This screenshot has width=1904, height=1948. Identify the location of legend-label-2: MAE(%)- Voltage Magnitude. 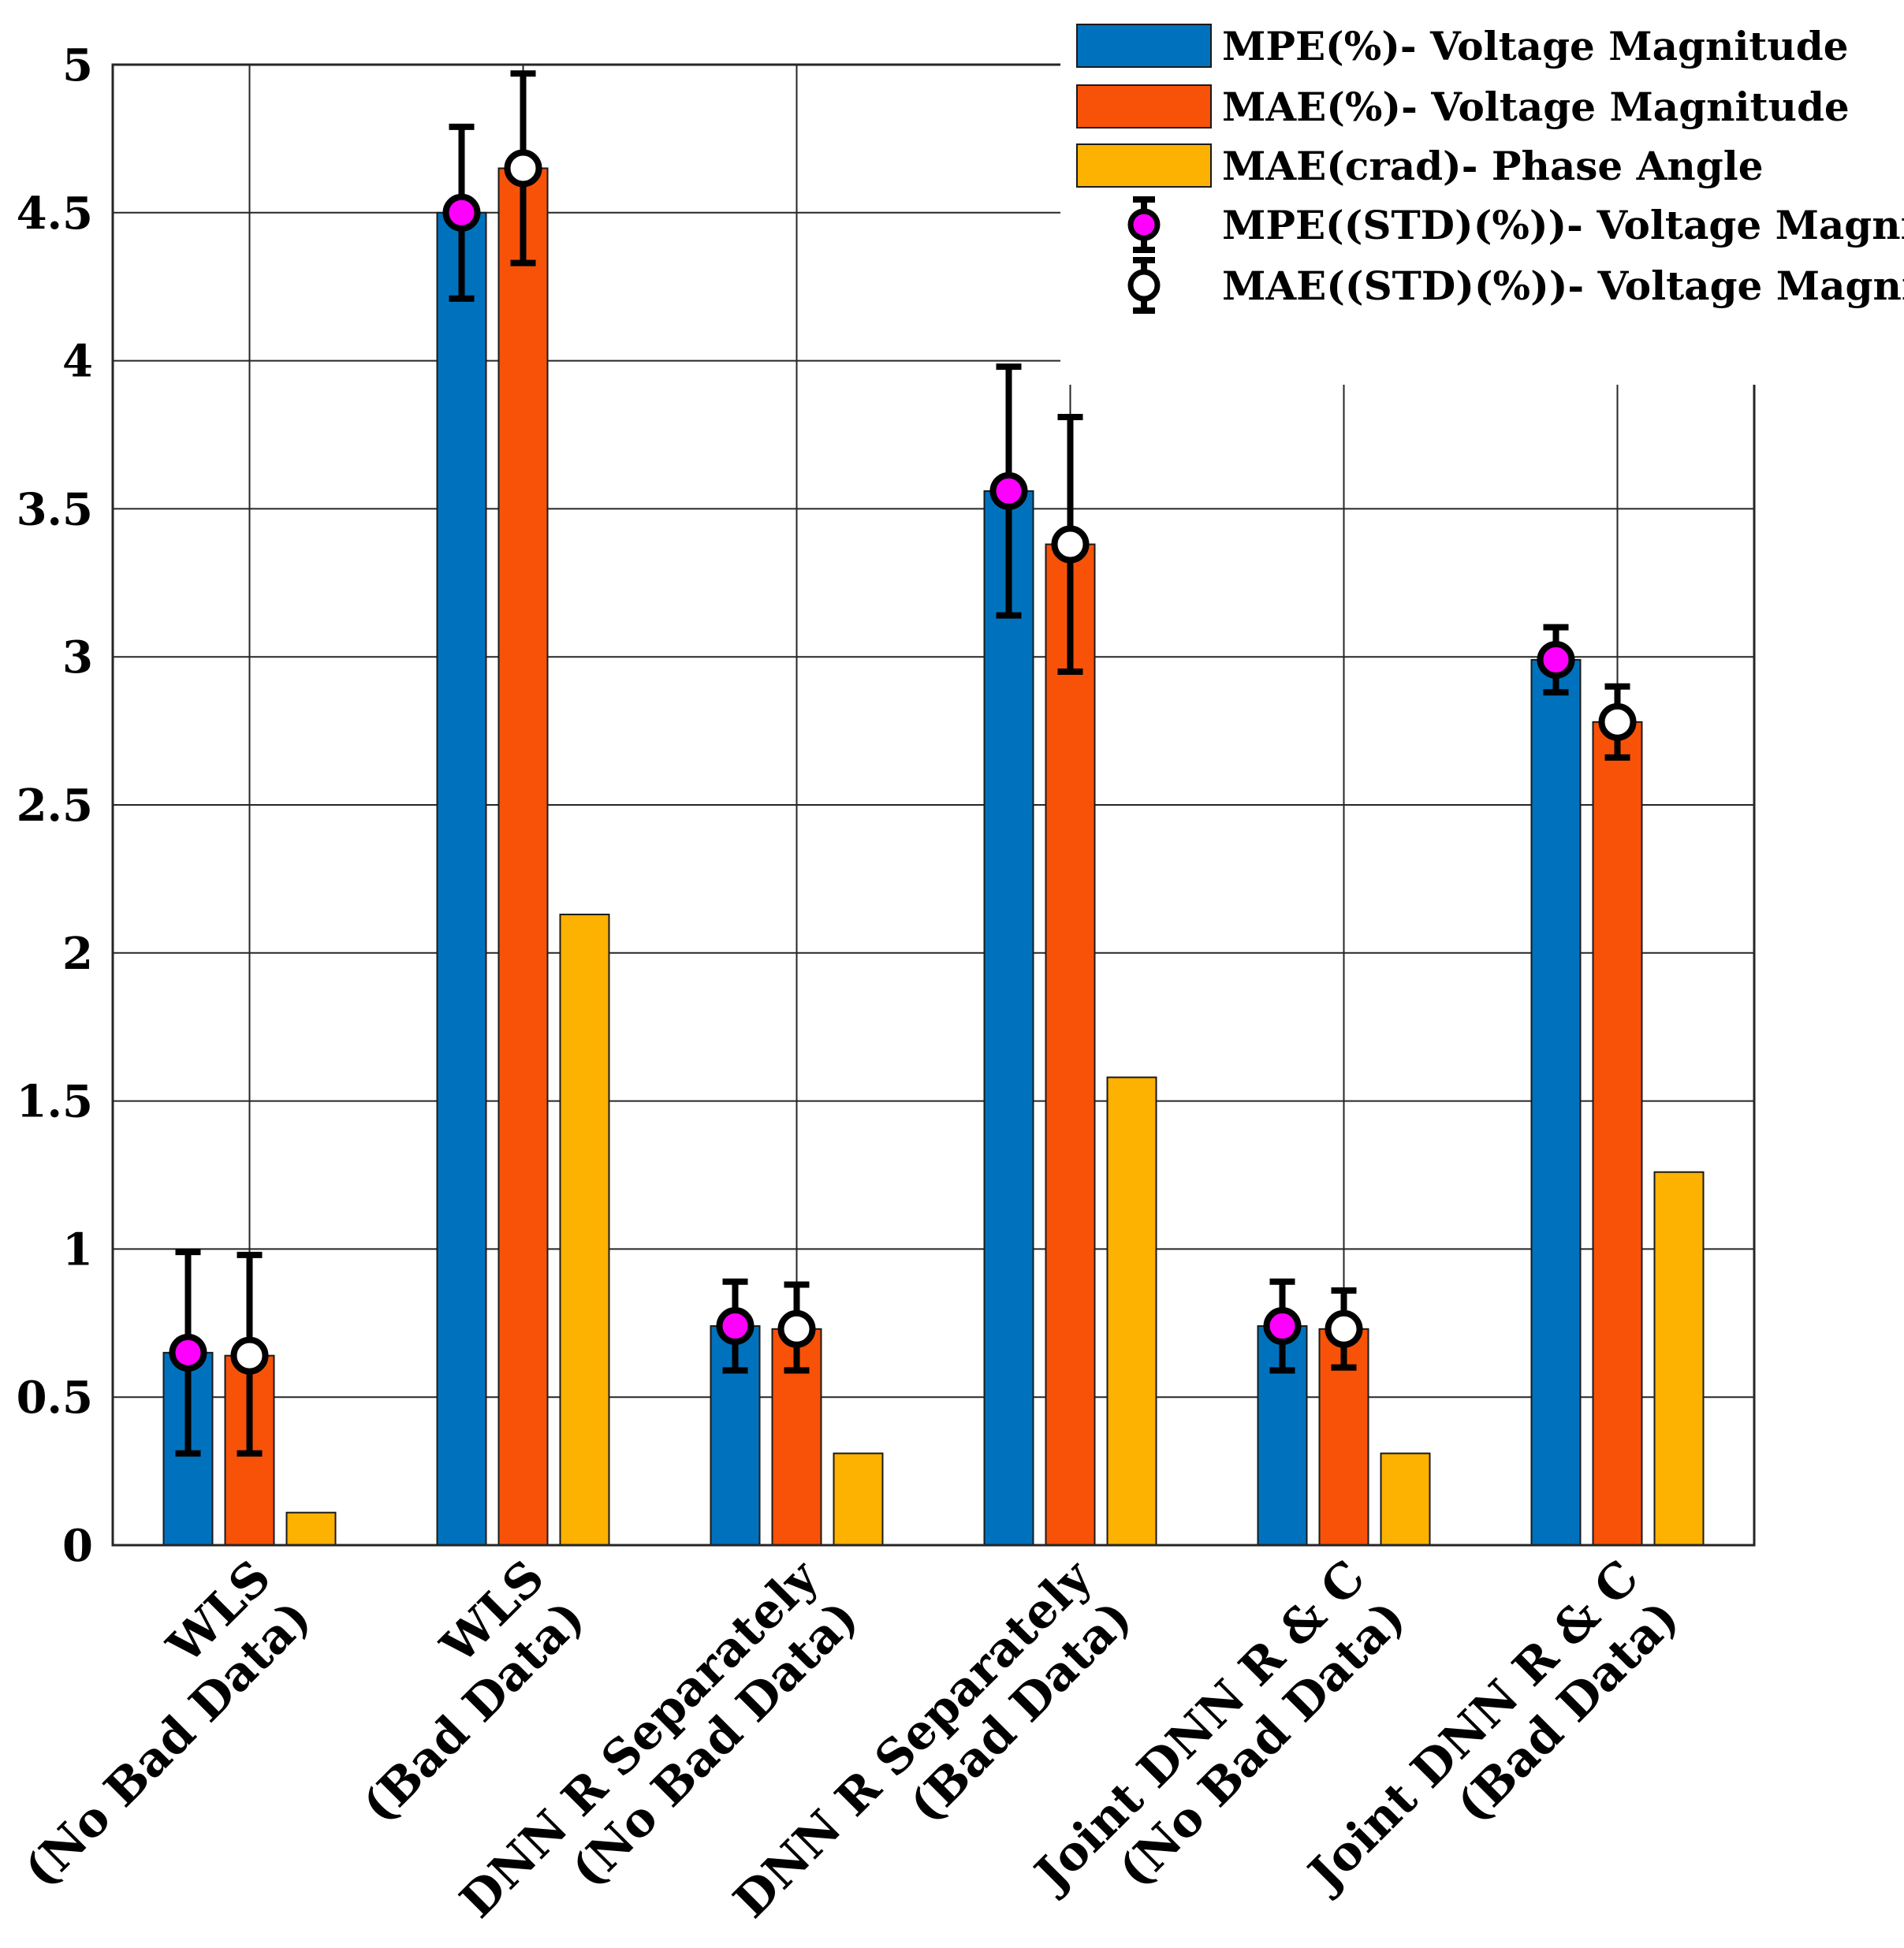
(1536, 107).